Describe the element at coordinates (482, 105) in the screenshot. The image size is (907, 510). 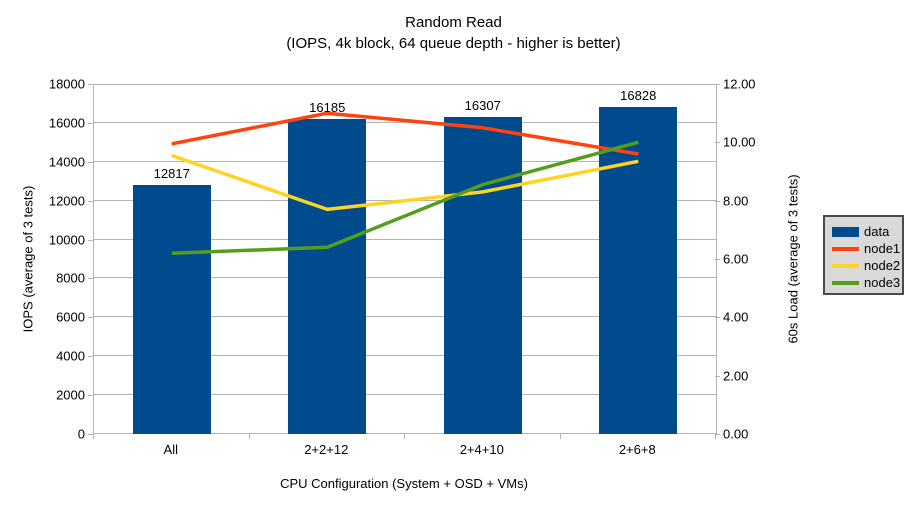
I see `bar-data-label: 16307` at that location.